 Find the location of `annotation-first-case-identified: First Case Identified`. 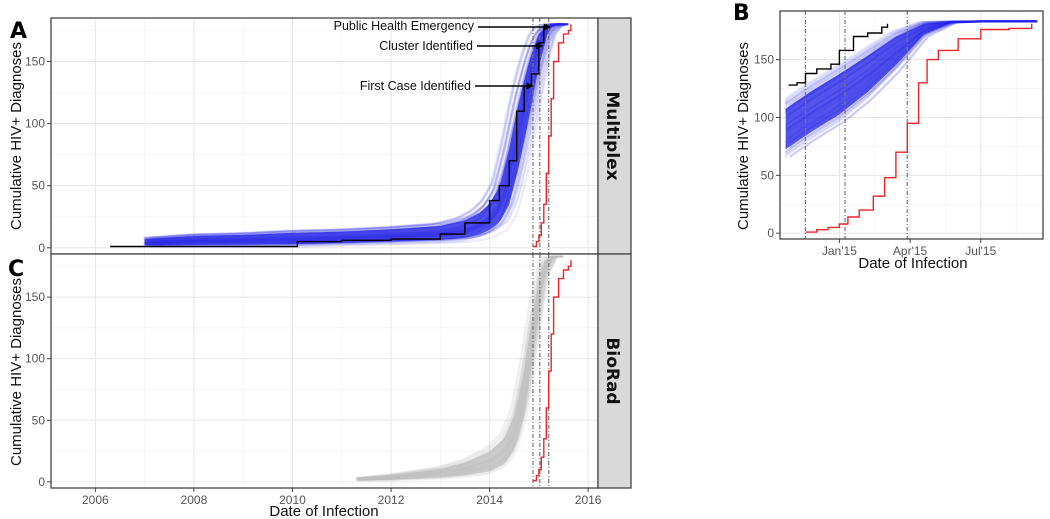

annotation-first-case-identified: First Case Identified is located at coordinates (415, 86).